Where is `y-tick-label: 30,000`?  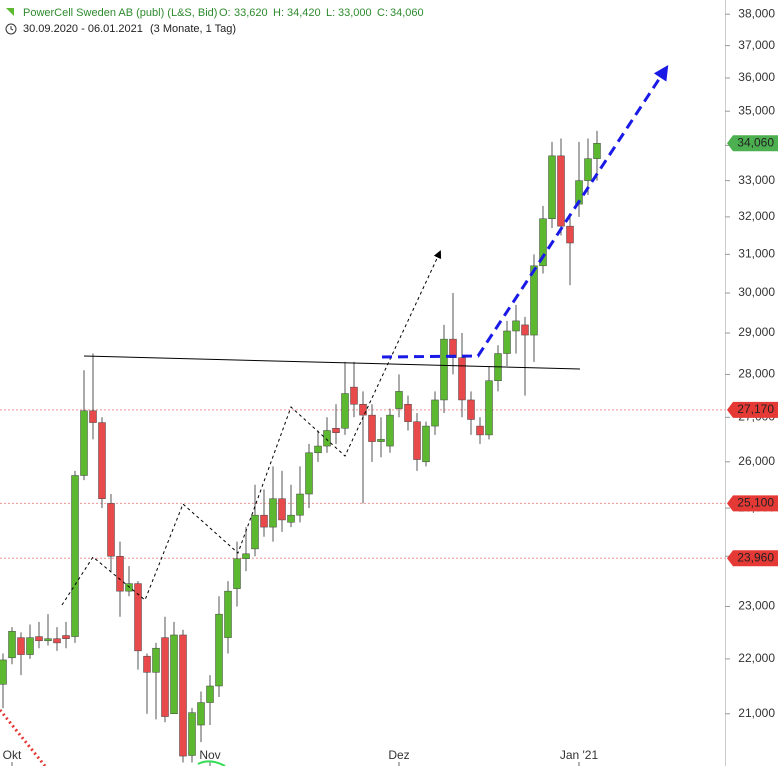 y-tick-label: 30,000 is located at coordinates (756, 292).